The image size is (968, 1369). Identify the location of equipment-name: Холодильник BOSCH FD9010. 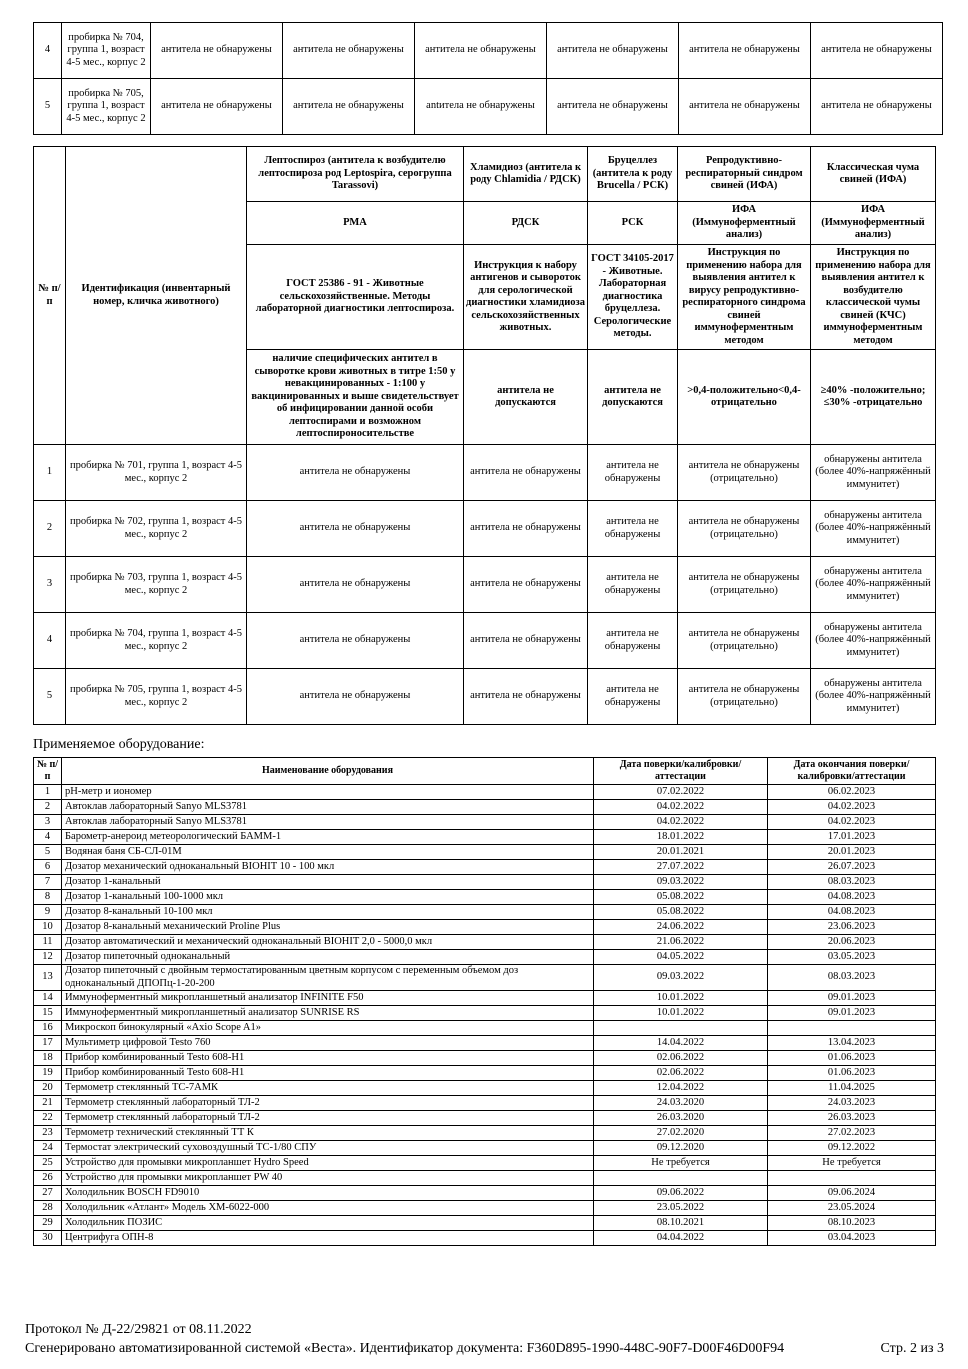
(327, 1193).